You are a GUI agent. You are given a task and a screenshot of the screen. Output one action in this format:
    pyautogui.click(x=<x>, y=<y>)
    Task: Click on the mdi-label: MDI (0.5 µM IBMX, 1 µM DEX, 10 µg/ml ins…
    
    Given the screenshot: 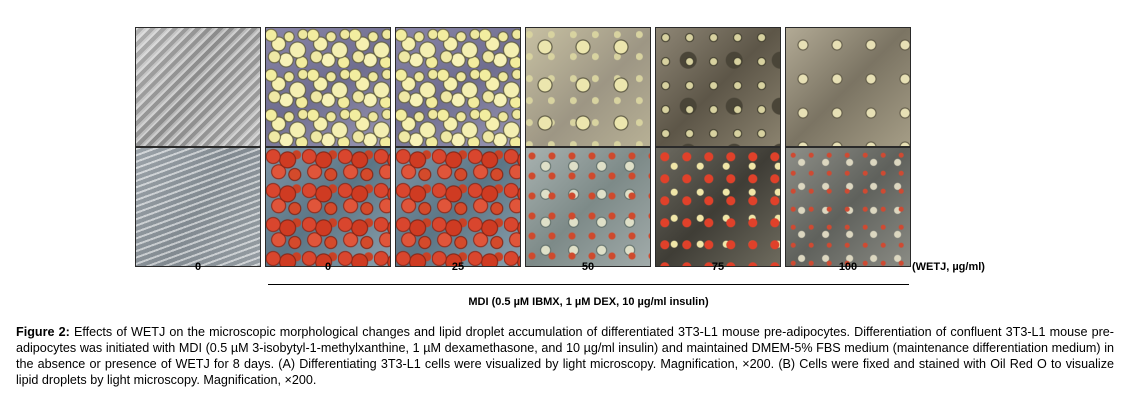 What is the action you would take?
    pyautogui.click(x=588, y=302)
    